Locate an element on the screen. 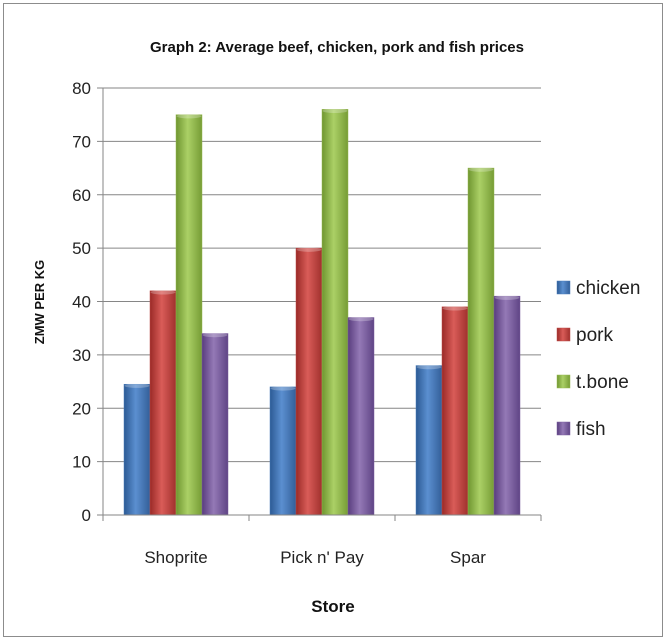  x-axis-categories: Shoprite Pick n' Pay Spar is located at coordinates (322, 541).